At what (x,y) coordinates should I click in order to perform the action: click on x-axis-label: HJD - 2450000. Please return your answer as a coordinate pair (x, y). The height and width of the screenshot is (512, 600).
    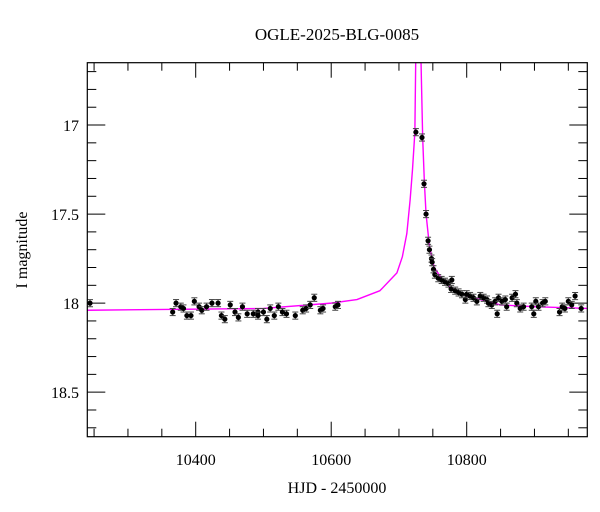
    Looking at the image, I should click on (337, 488).